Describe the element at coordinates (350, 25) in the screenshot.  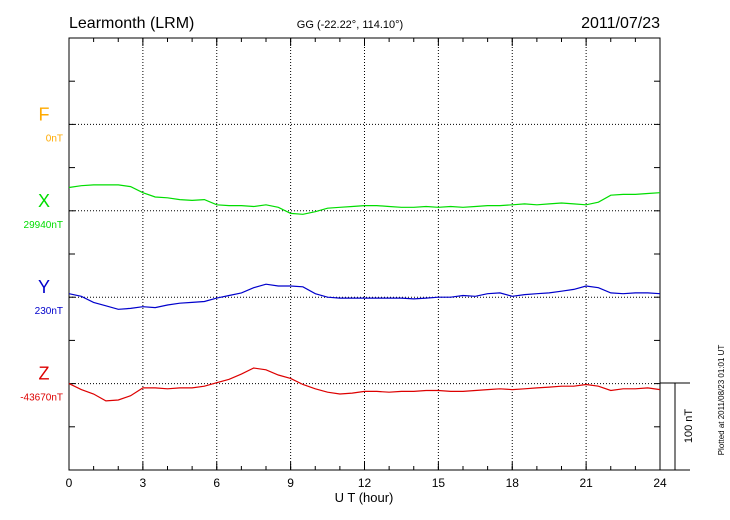
I see `coordinates-label: GG (-22.22°, 114.10°)` at that location.